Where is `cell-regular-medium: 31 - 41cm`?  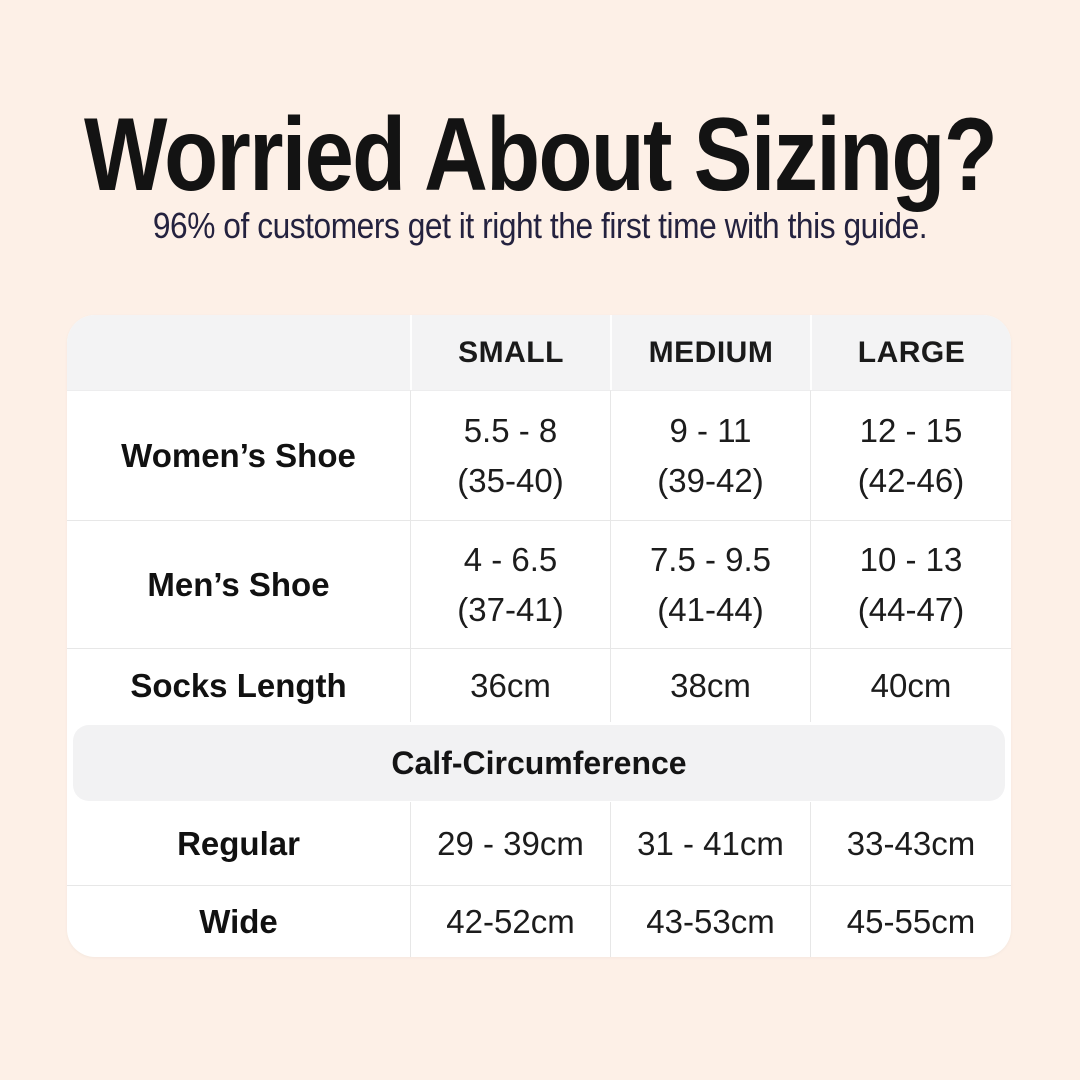
cell-regular-medium: 31 - 41cm is located at coordinates (710, 843).